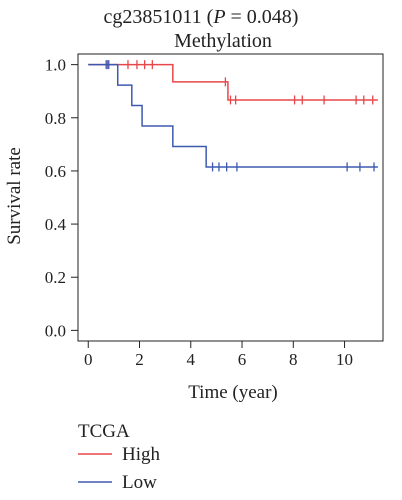 The image size is (402, 500). I want to click on survival-curve-high, so click(233, 82).